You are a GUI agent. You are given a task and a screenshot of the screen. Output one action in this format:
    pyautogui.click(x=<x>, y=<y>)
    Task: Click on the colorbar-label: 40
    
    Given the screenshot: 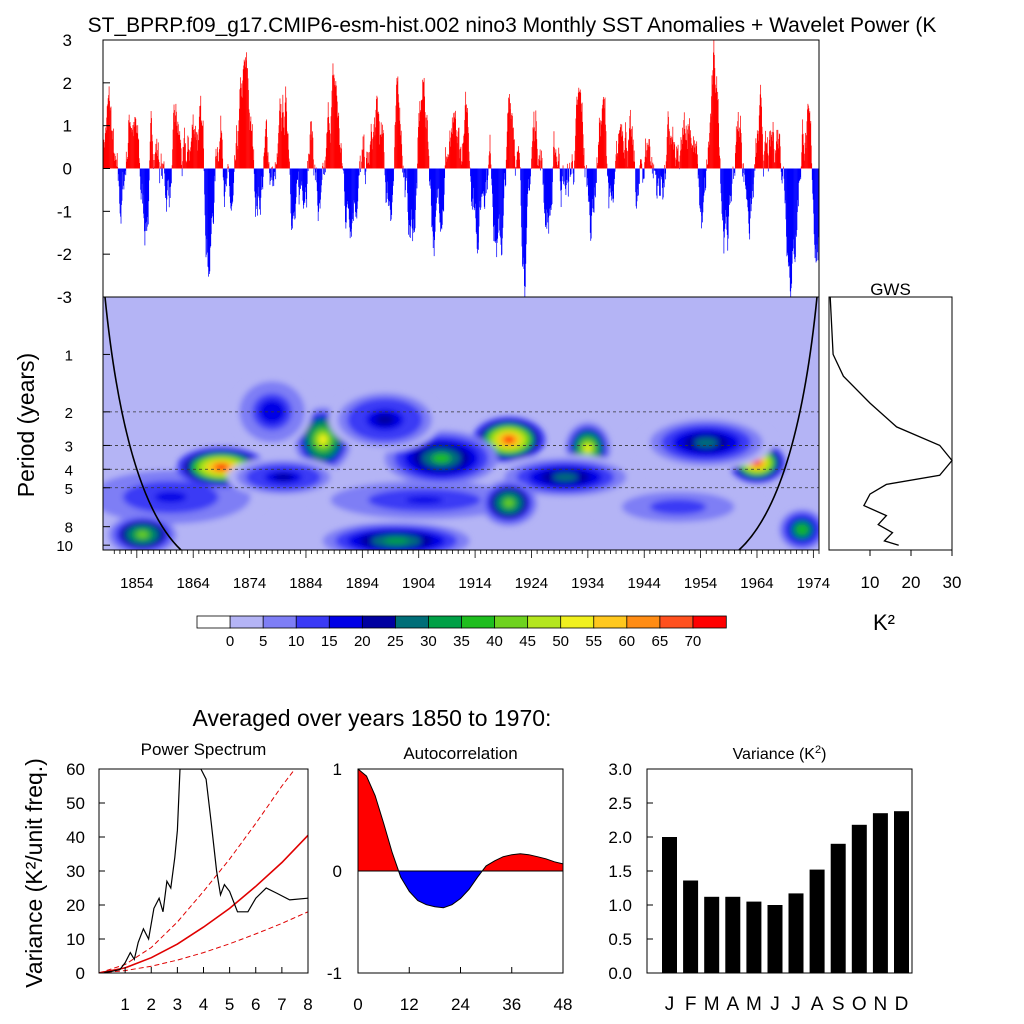 What is the action you would take?
    pyautogui.click(x=494, y=641)
    